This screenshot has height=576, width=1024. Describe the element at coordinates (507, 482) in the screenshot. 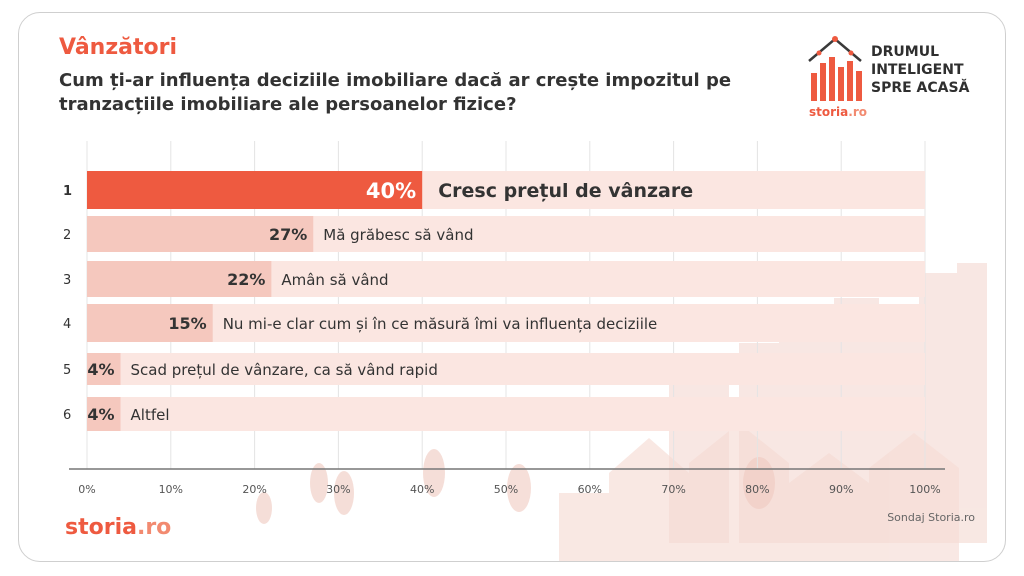

I see `x-axis: 0% 10% 20% 30% 40% 50% 60% 70% 80% 90% 100%` at that location.